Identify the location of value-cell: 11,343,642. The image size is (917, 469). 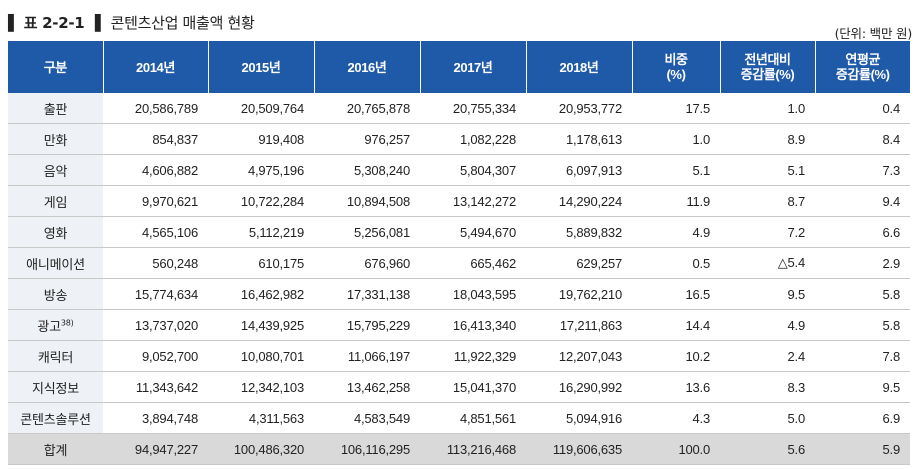
(155, 387).